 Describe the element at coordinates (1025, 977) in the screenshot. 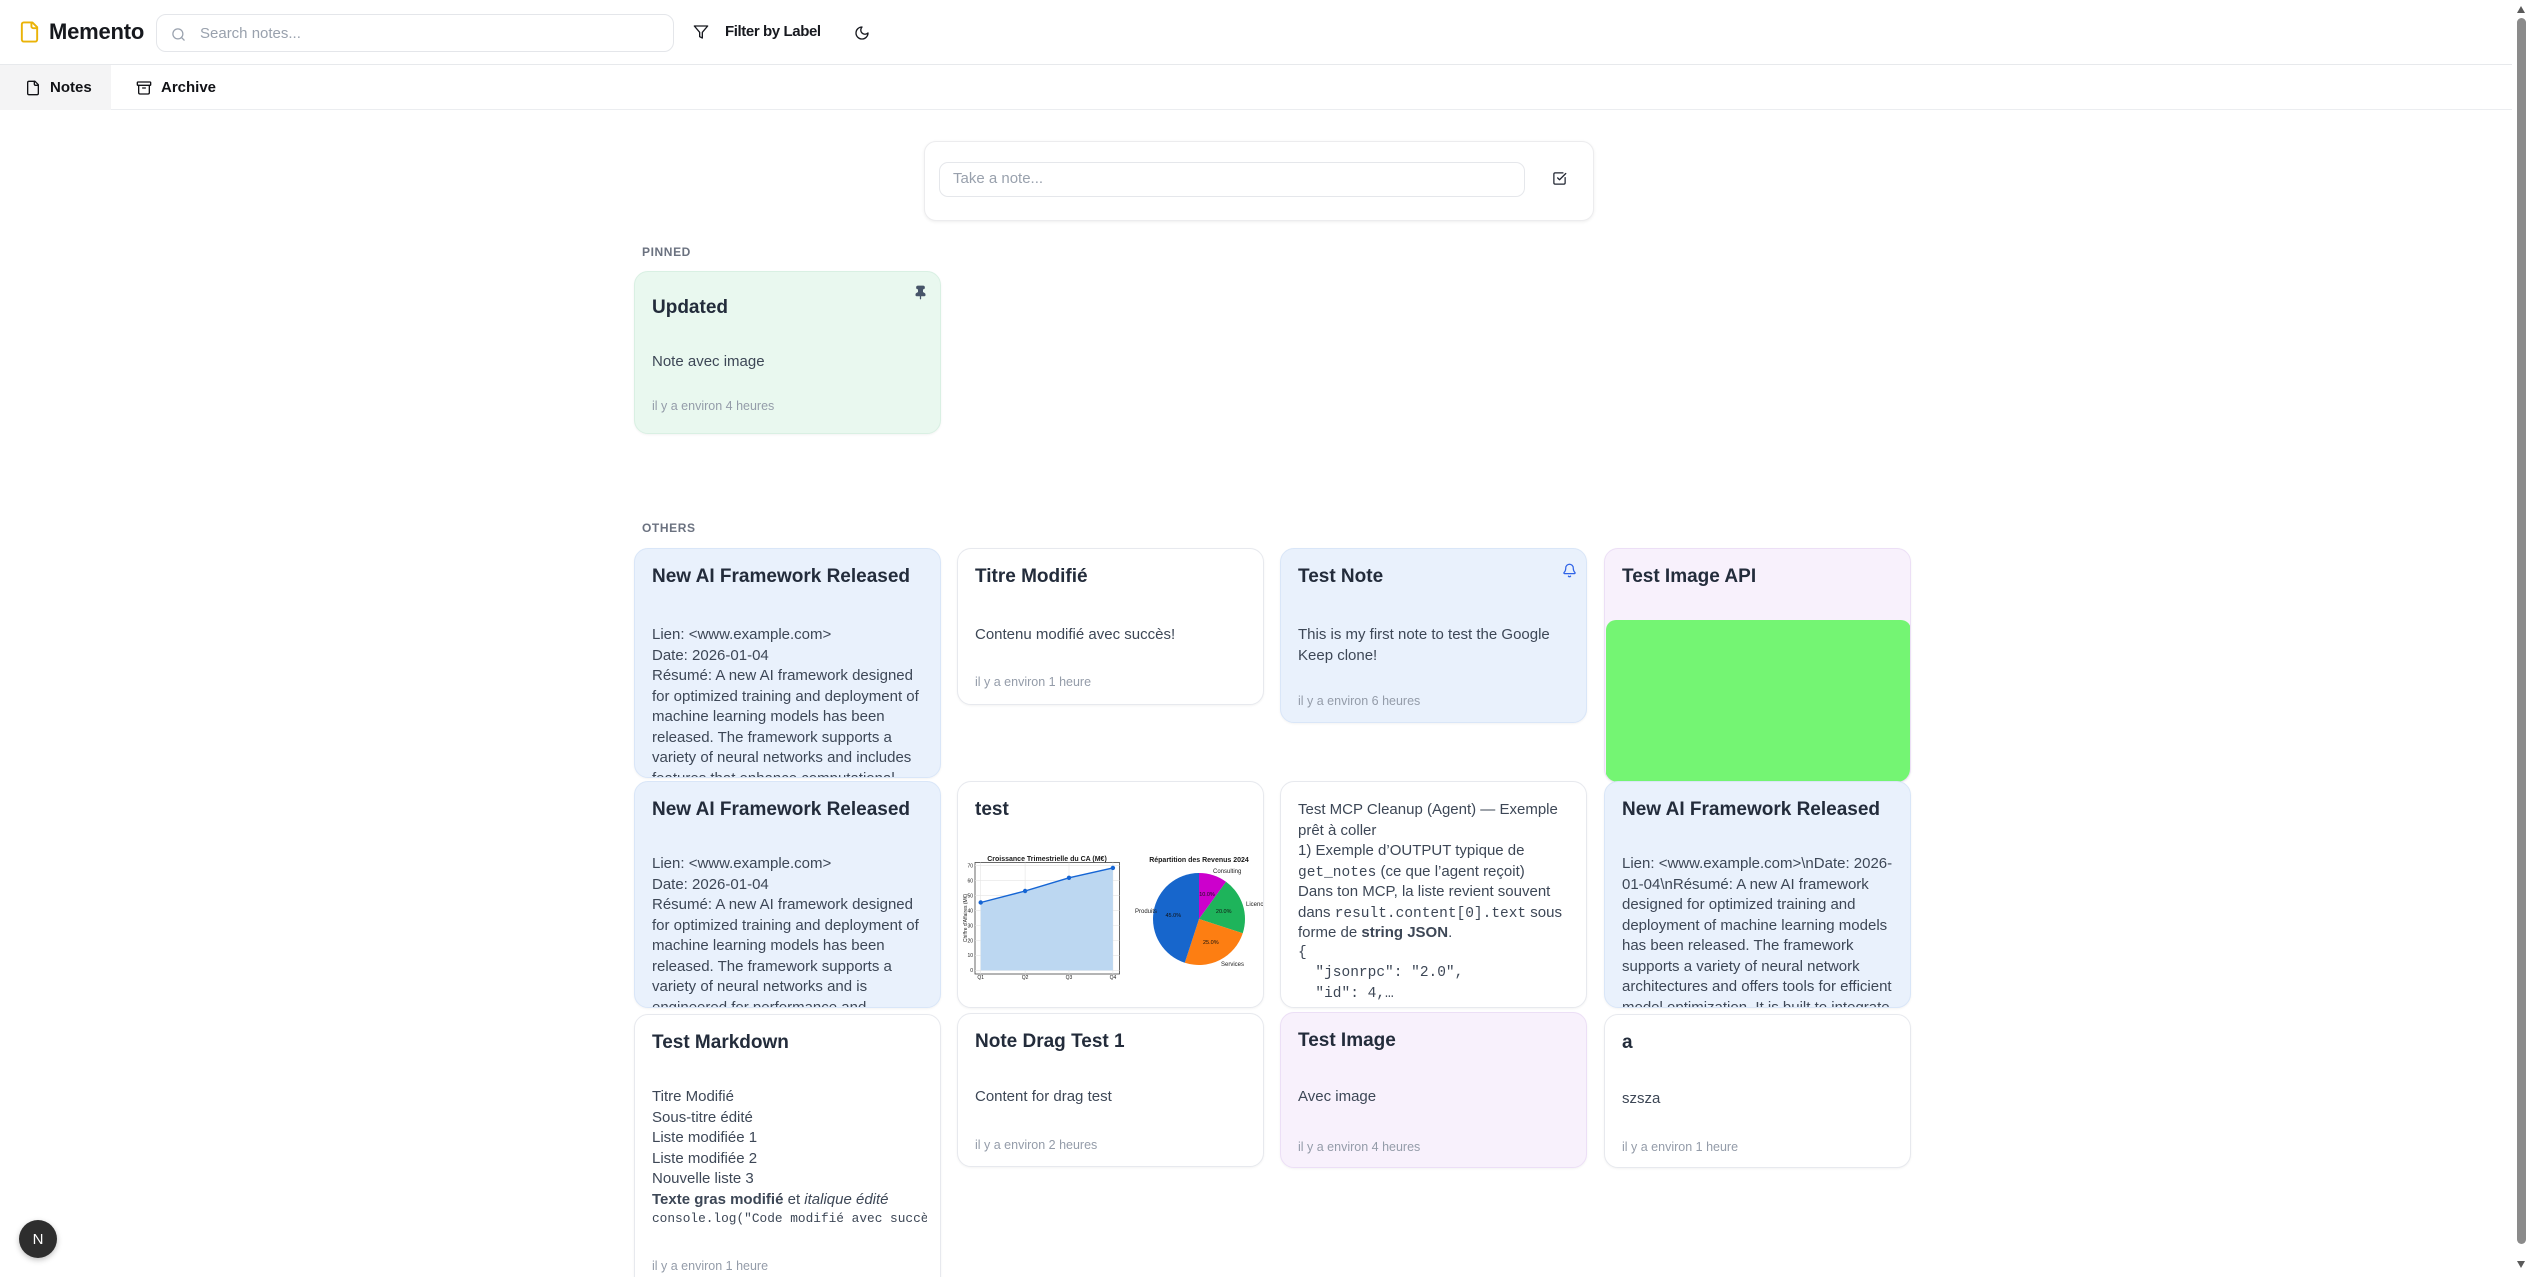

I see `svg-text: Q2` at that location.